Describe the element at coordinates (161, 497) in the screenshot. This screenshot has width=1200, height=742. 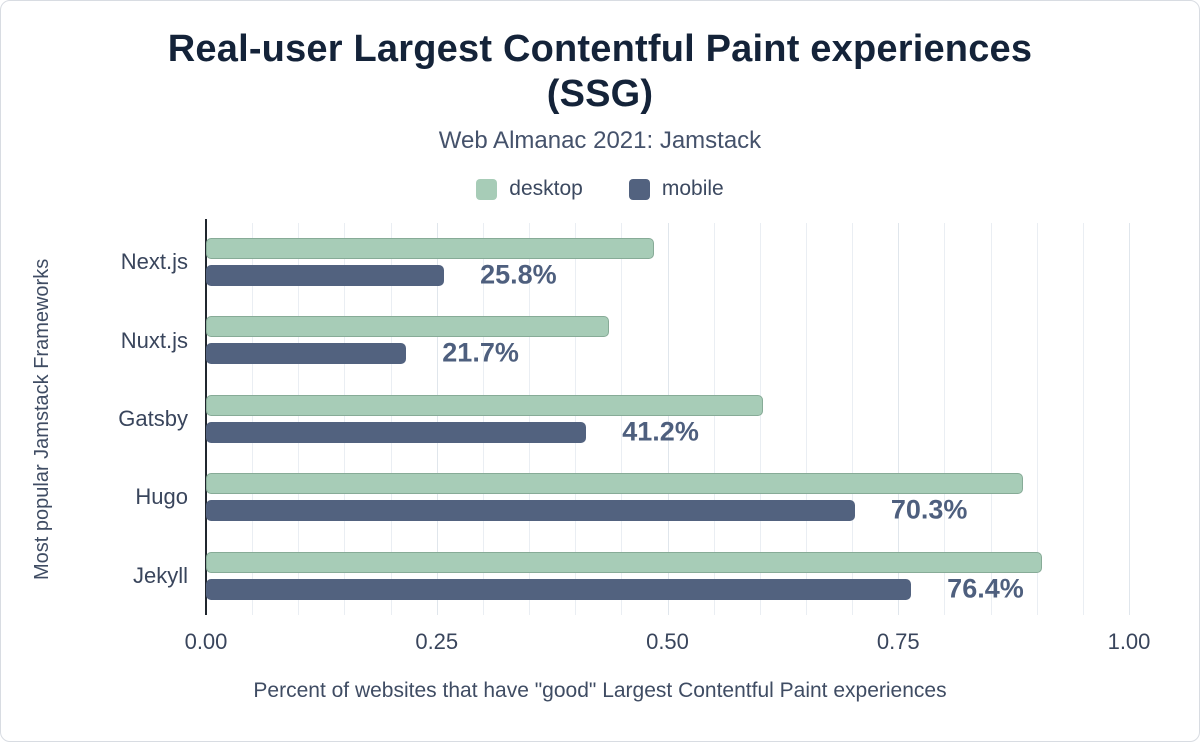
I see `category-label: Hugo` at that location.